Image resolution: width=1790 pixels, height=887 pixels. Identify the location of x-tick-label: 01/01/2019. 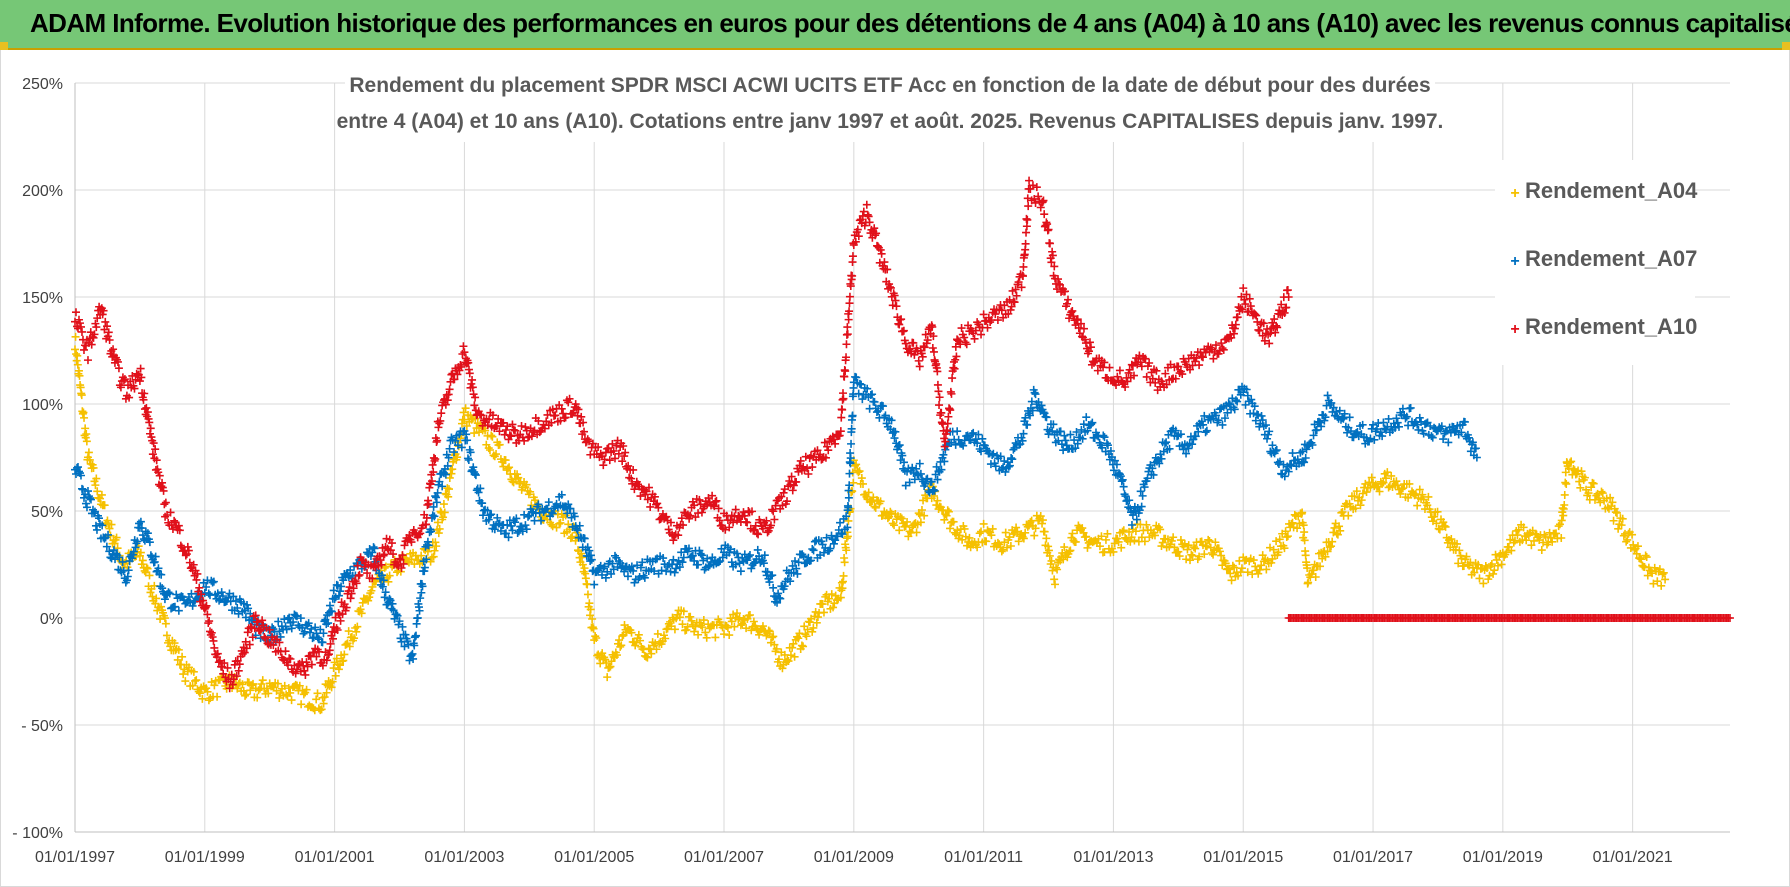
(1503, 857).